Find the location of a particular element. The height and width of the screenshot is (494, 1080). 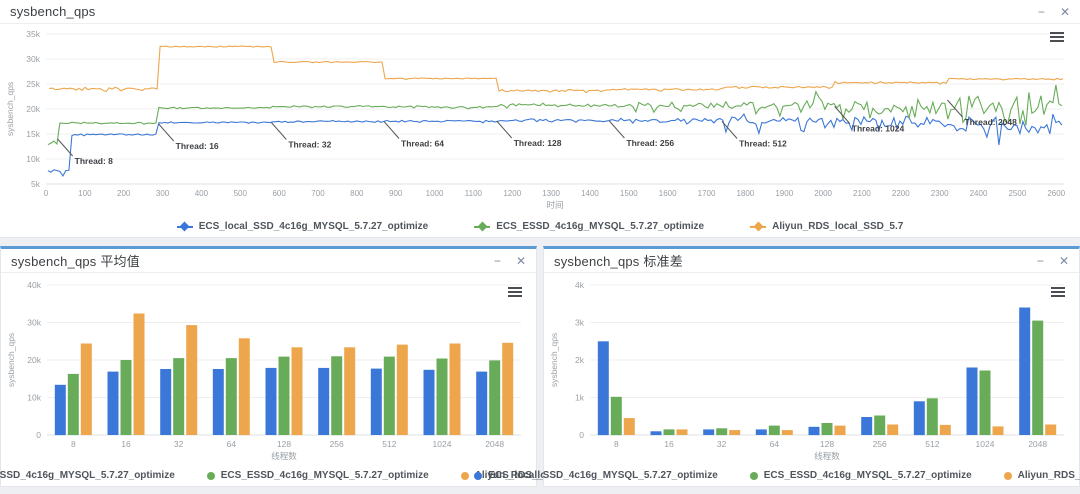

x-tick-label: 100 is located at coordinates (85, 193).